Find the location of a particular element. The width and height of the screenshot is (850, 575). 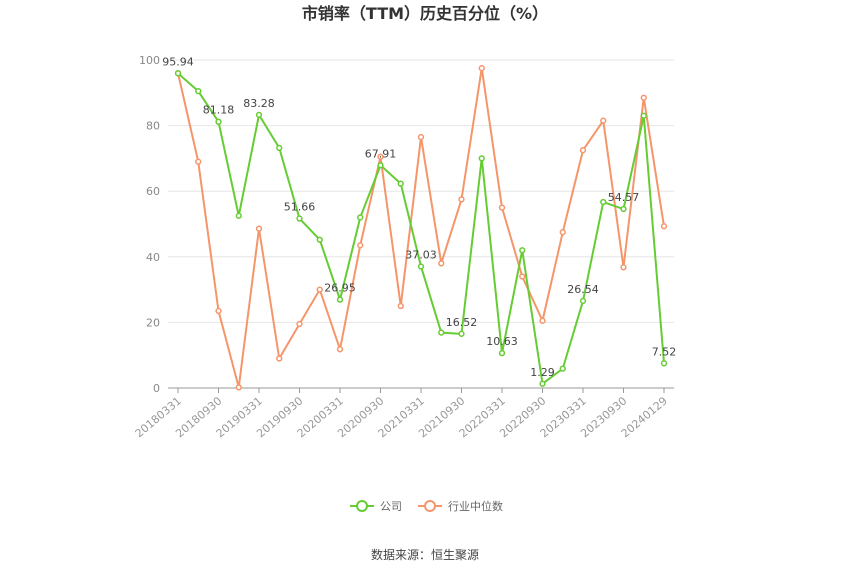

data-label: 10.63 is located at coordinates (502, 341).